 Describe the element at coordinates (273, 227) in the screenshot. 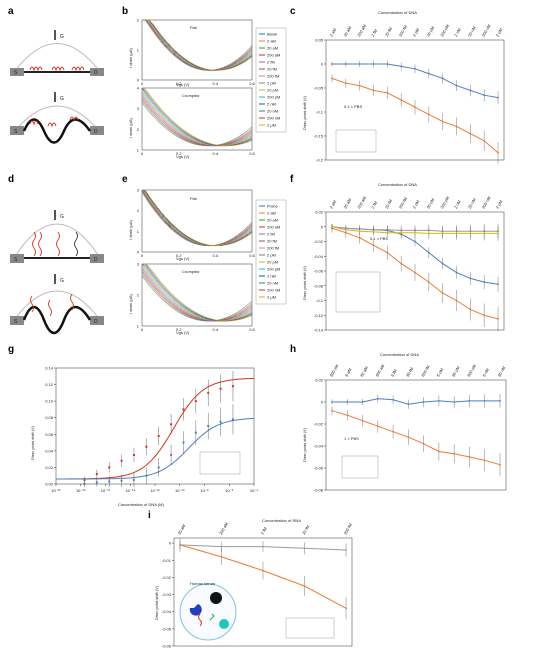

I see `legend-label: 200 aM` at that location.